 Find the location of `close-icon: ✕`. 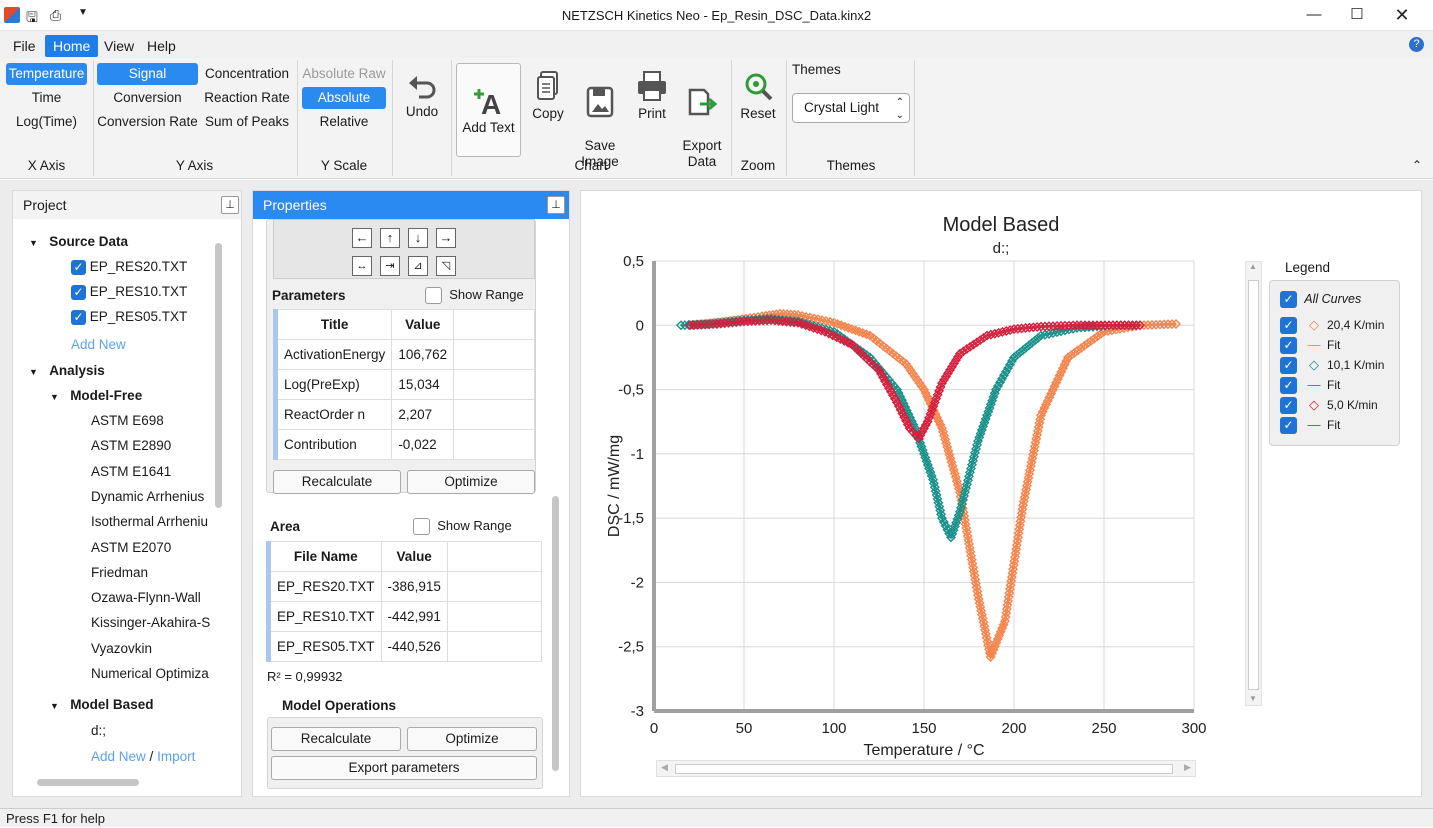

close-icon: ✕ is located at coordinates (1402, 15).